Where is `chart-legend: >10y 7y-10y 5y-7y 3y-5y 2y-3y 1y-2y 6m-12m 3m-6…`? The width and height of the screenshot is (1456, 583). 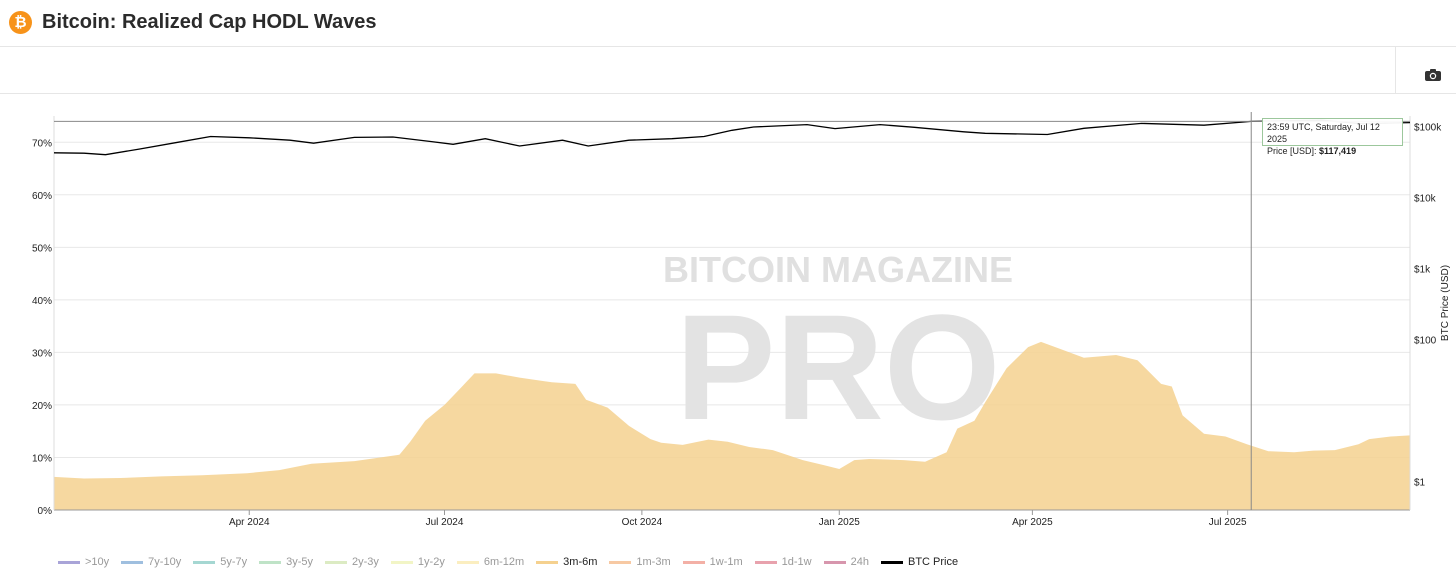 chart-legend: >10y 7y-10y 5y-7y 3y-5y 2y-3y 1y-2y 6m-12m 3m-6… is located at coordinates (514, 562).